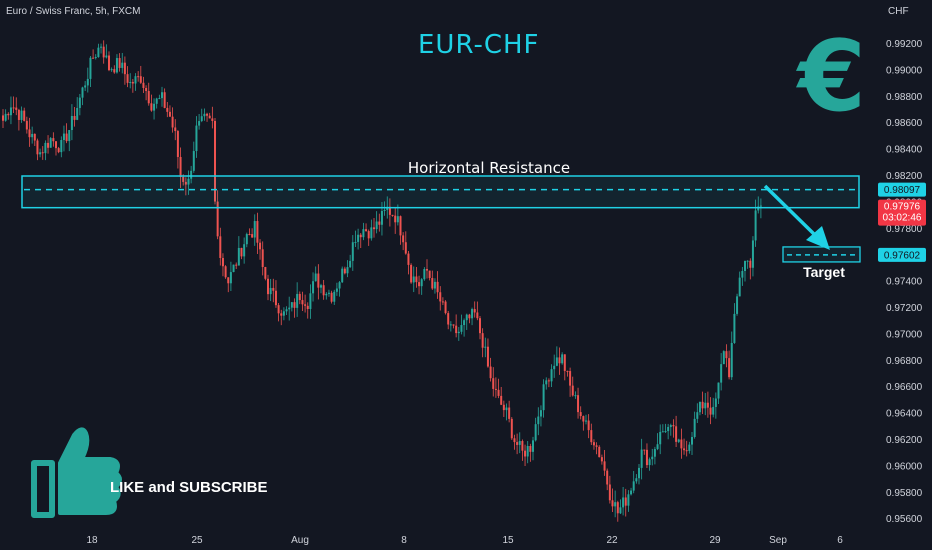 This screenshot has height=550, width=932. Describe the element at coordinates (73, 11) in the screenshot. I see `symbol-label: Euro / Swiss Franc, 5h, FXCM` at that location.